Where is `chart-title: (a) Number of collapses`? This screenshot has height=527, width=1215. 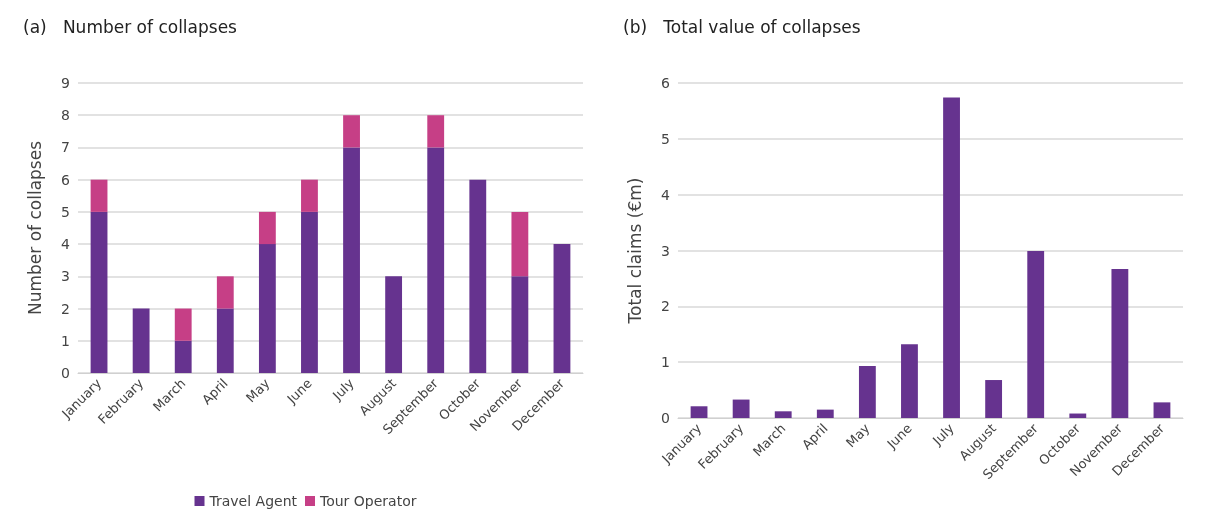
chart-title: (a) Number of collapses is located at coordinates (130, 26).